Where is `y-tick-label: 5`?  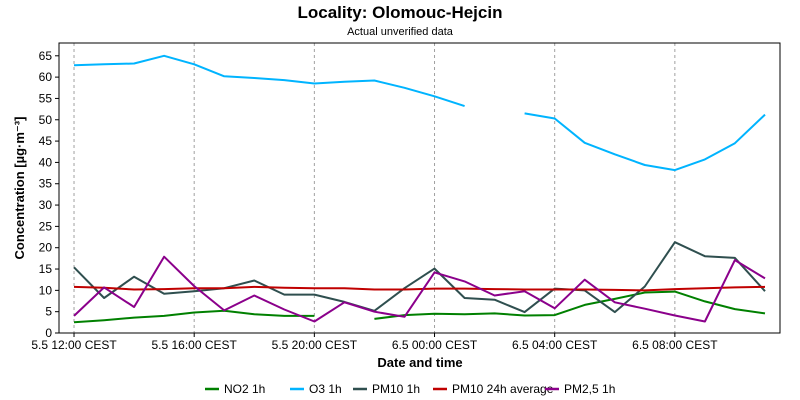 y-tick-label: 5 is located at coordinates (48, 312).